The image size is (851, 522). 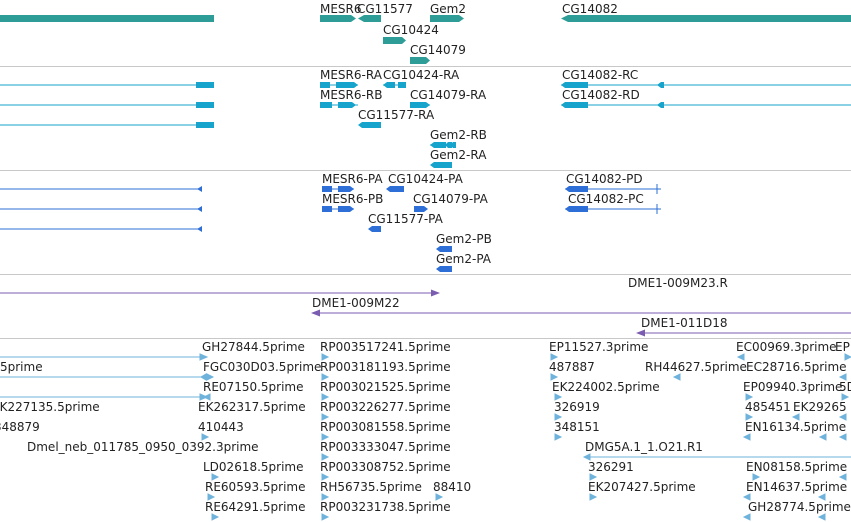 I want to click on est-label: RH44627.5prime, so click(x=696, y=367).